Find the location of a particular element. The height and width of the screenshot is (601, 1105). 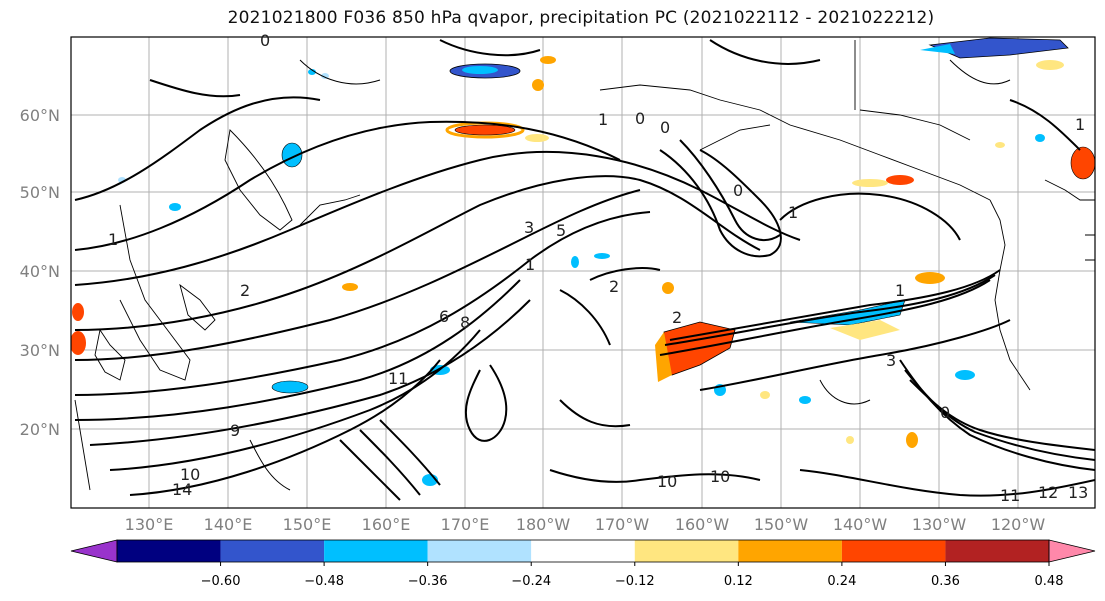

longitude-label: 150°W is located at coordinates (781, 524).